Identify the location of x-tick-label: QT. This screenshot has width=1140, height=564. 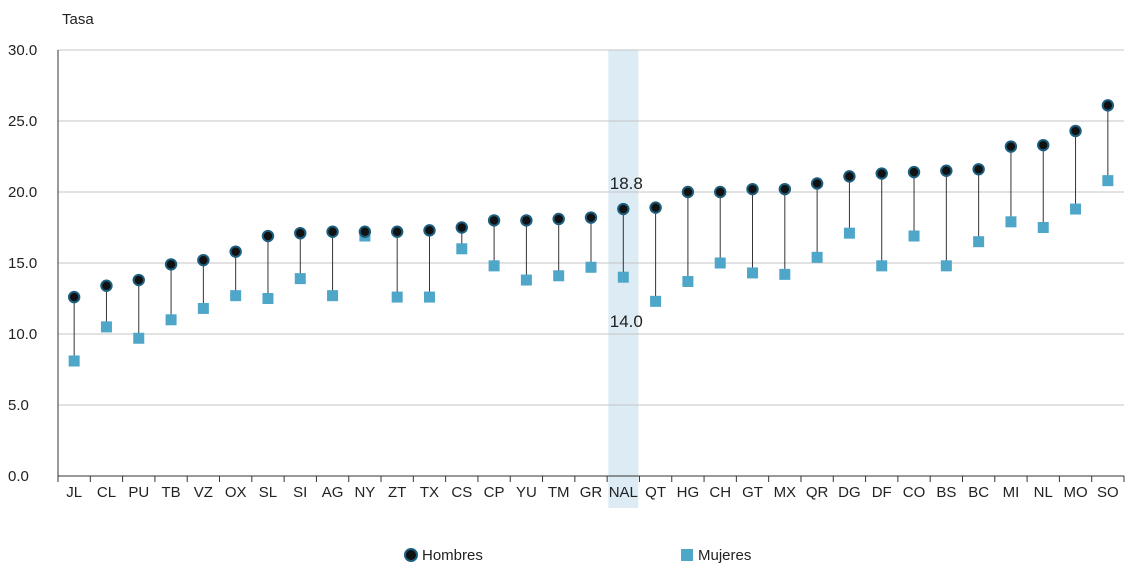
(655, 492).